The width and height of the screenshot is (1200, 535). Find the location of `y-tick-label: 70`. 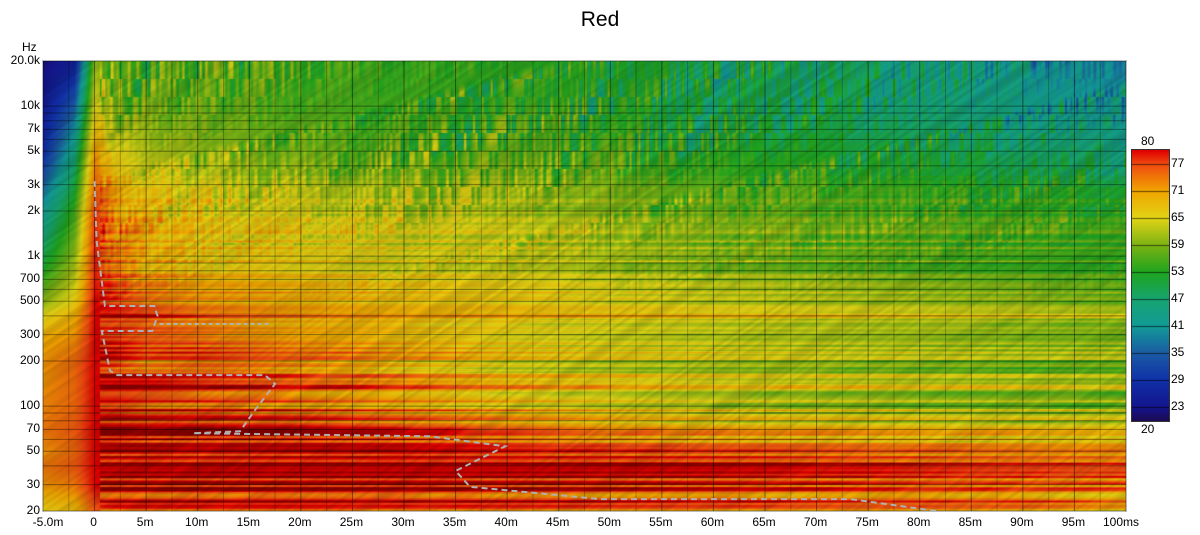

y-tick-label: 70 is located at coordinates (33, 428).